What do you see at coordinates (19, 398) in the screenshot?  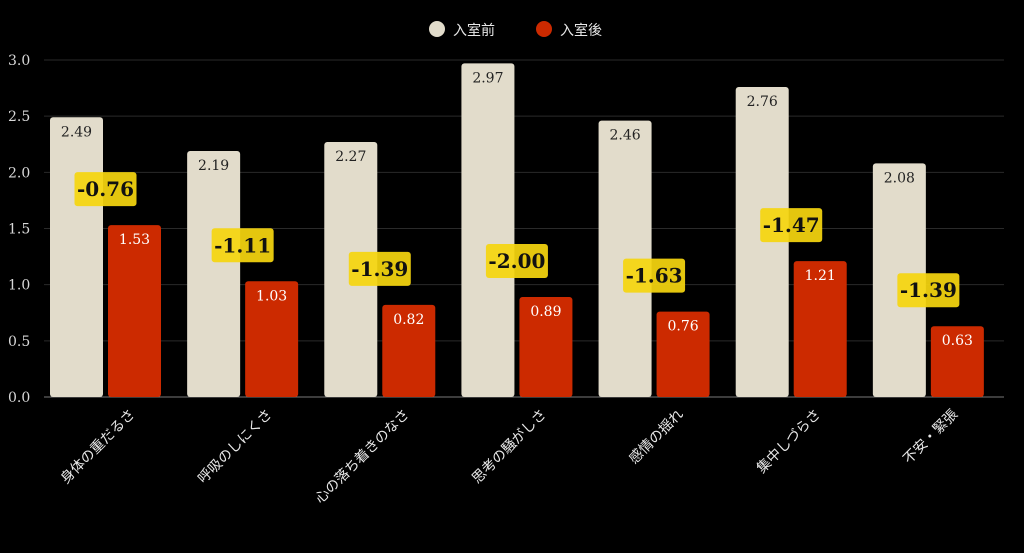 I see `y-tick-label: 0.0` at bounding box center [19, 398].